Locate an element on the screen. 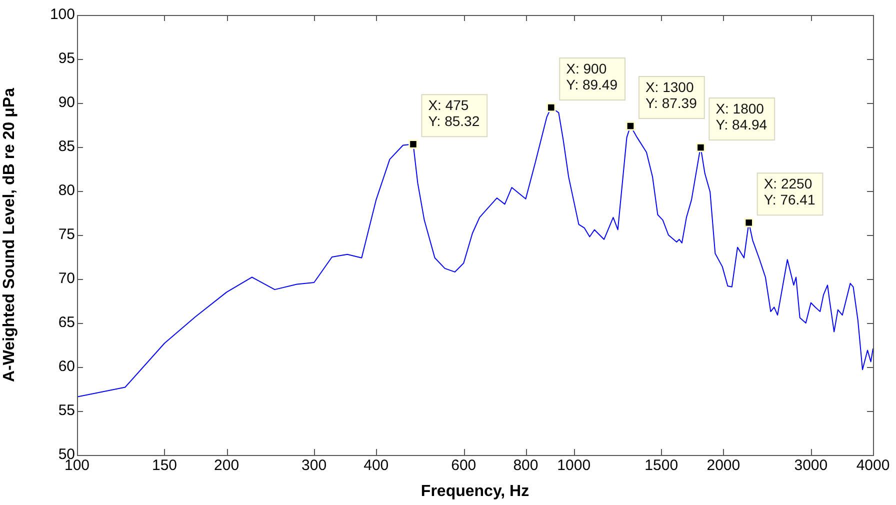  y-tick-label: 80 is located at coordinates (66, 191).